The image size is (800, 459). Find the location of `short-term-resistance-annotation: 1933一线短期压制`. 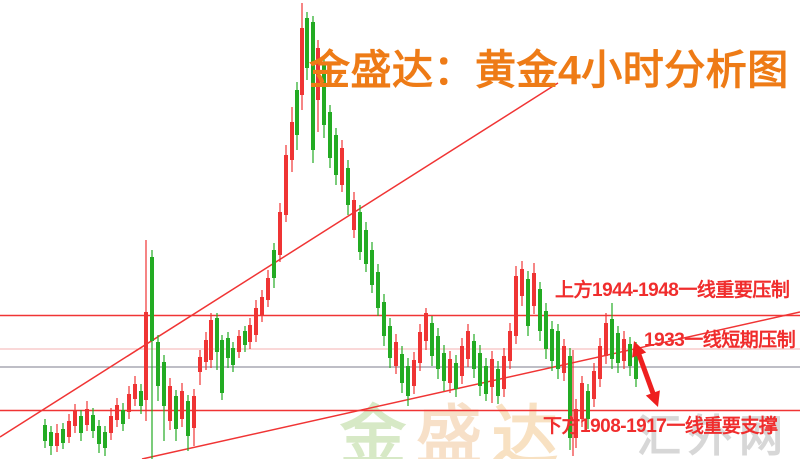

short-term-resistance-annotation: 1933一线短期压制 is located at coordinates (720, 340).